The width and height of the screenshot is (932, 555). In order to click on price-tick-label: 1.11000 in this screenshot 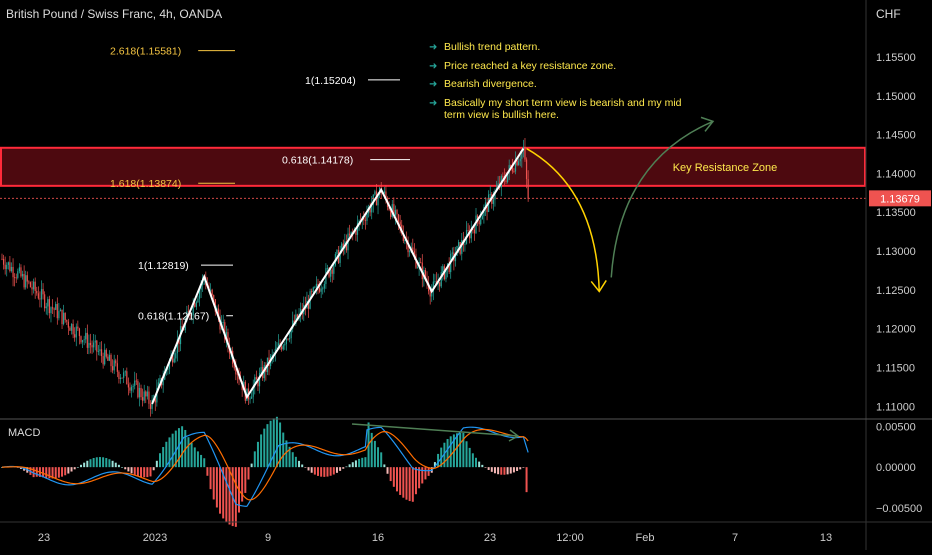, I will do `click(895, 407)`.